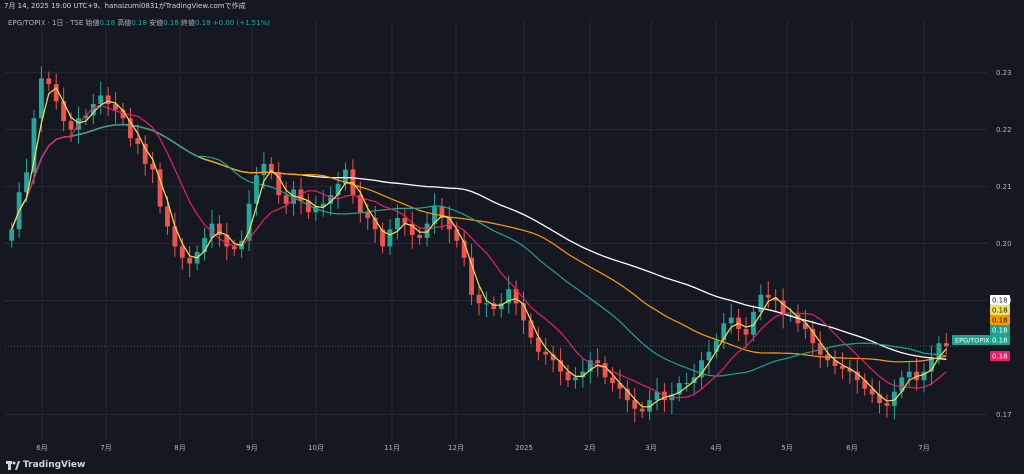 The image size is (1024, 474). What do you see at coordinates (589, 448) in the screenshot?
I see `x-tick-label: 2月` at bounding box center [589, 448].